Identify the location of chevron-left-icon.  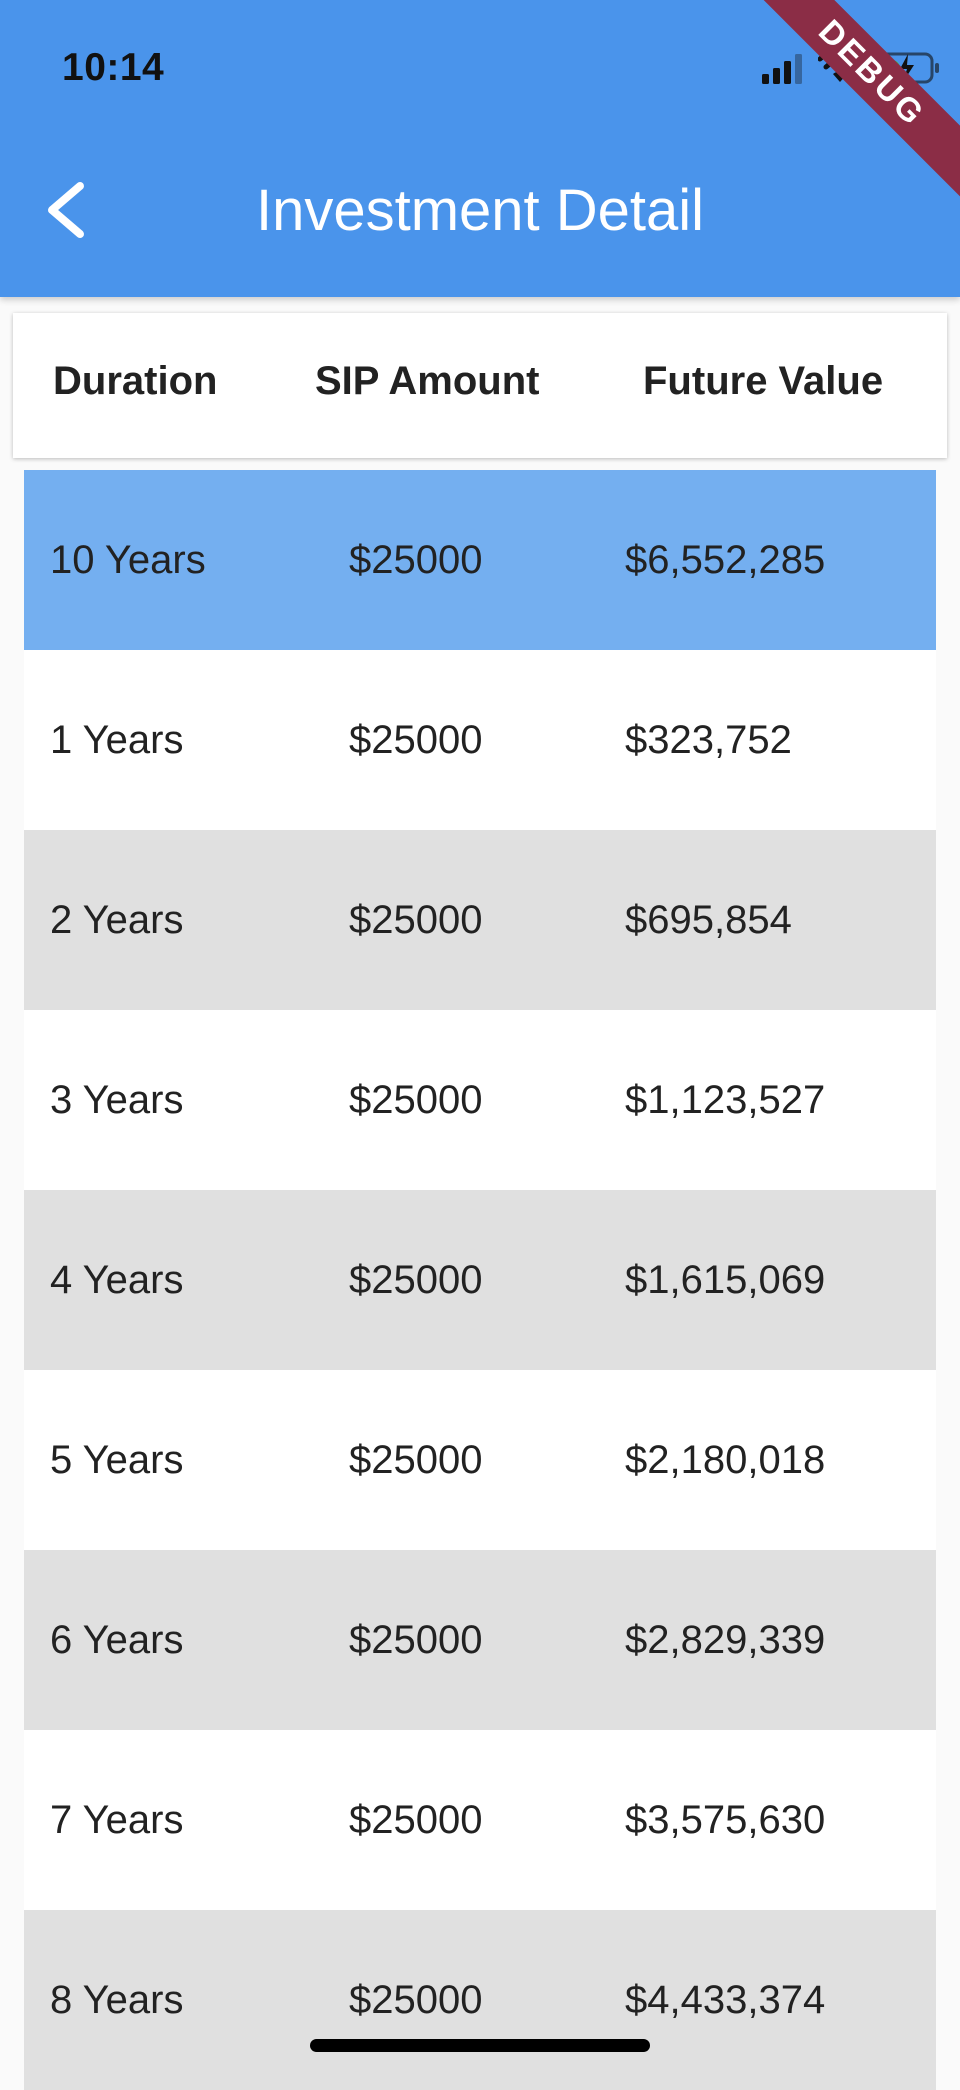
(66, 210).